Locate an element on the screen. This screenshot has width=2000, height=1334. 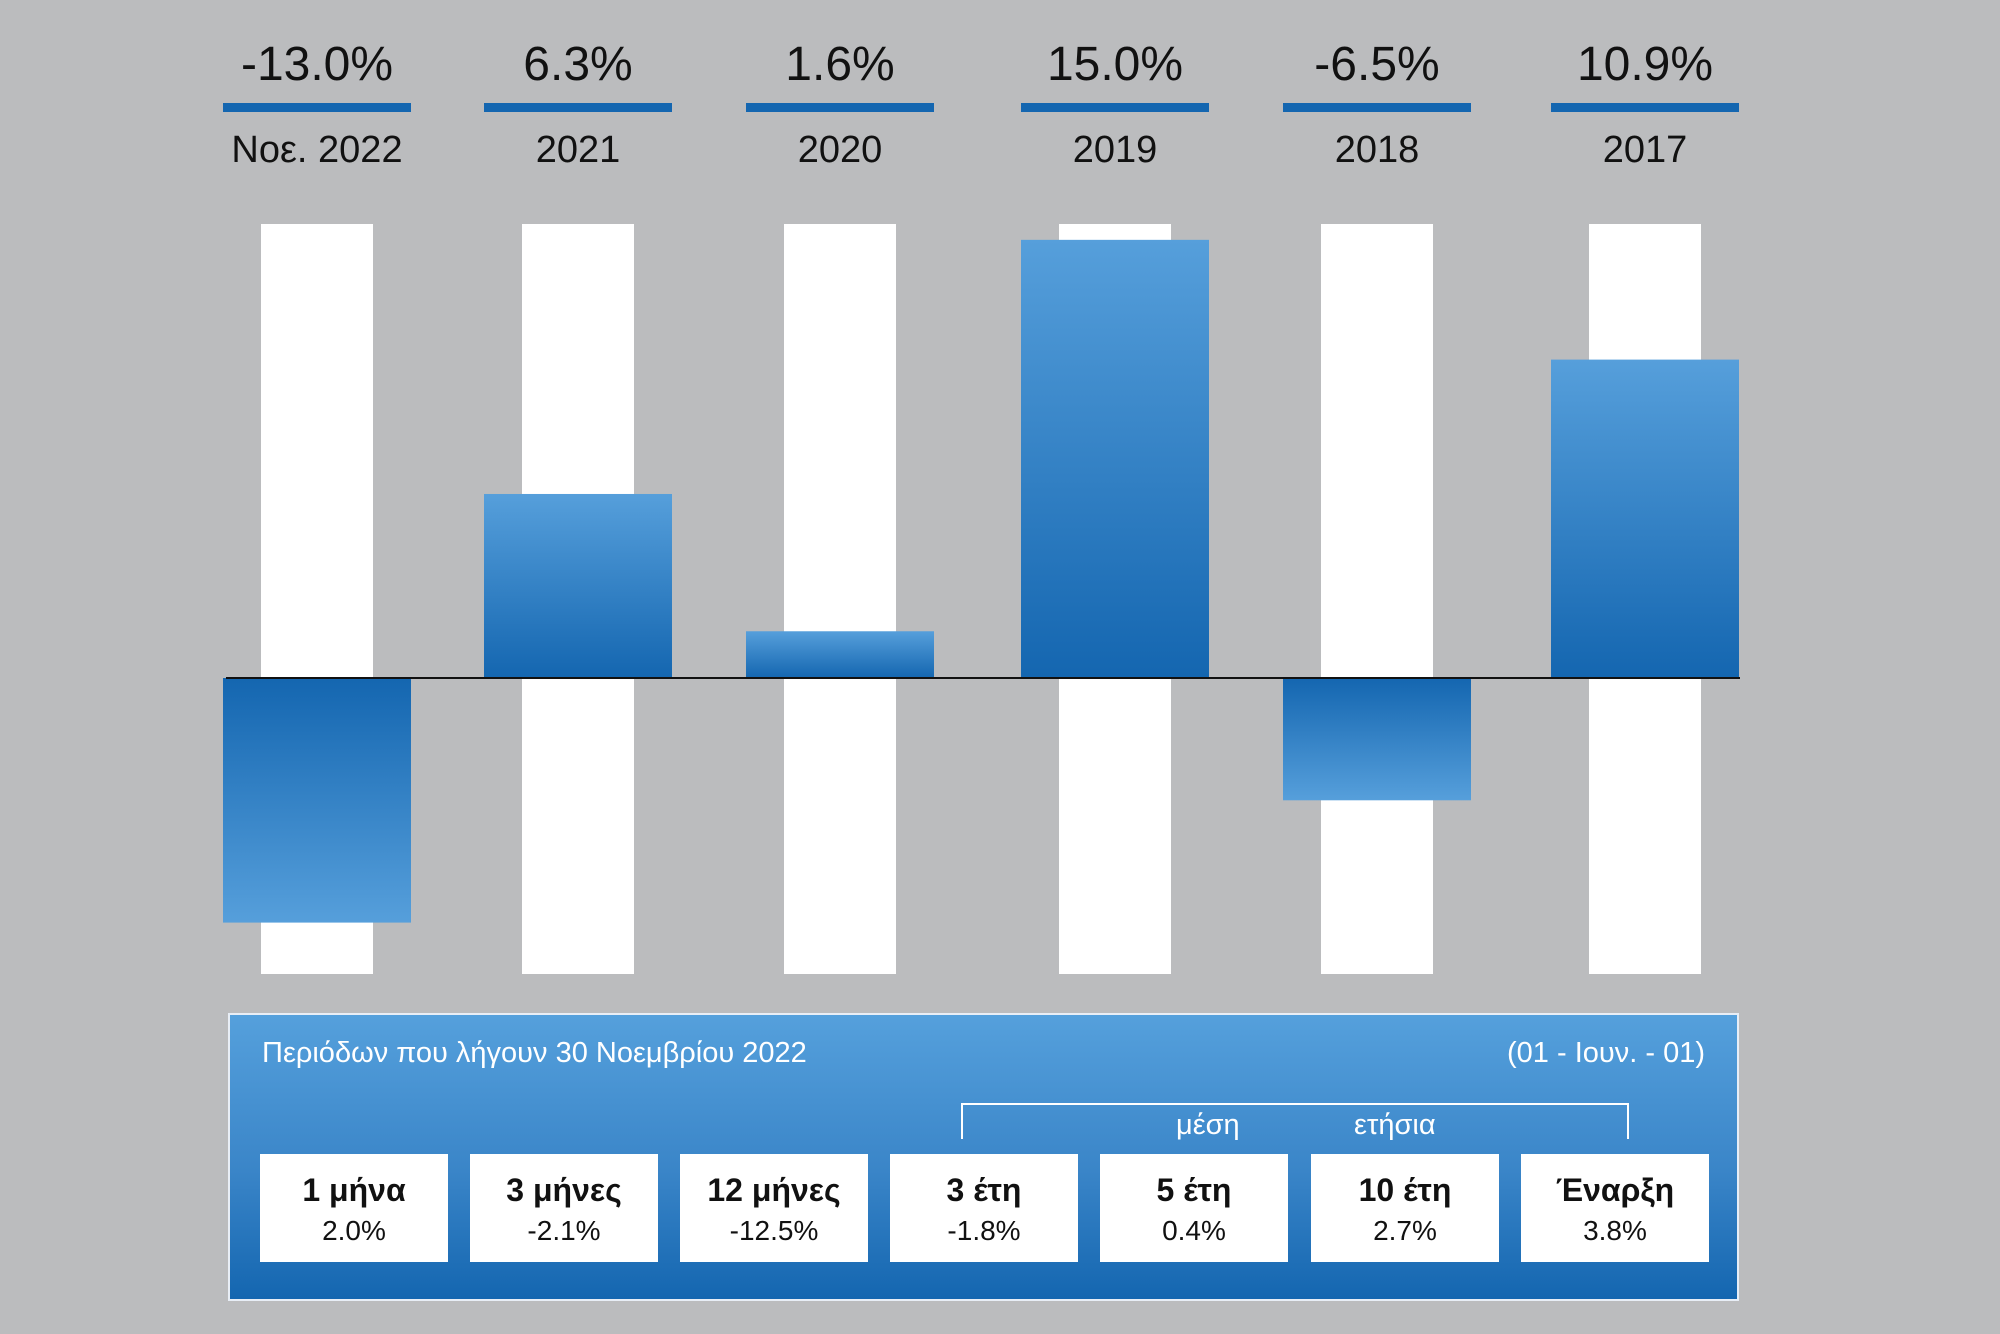
period-return: -12.5% is located at coordinates (774, 1230).